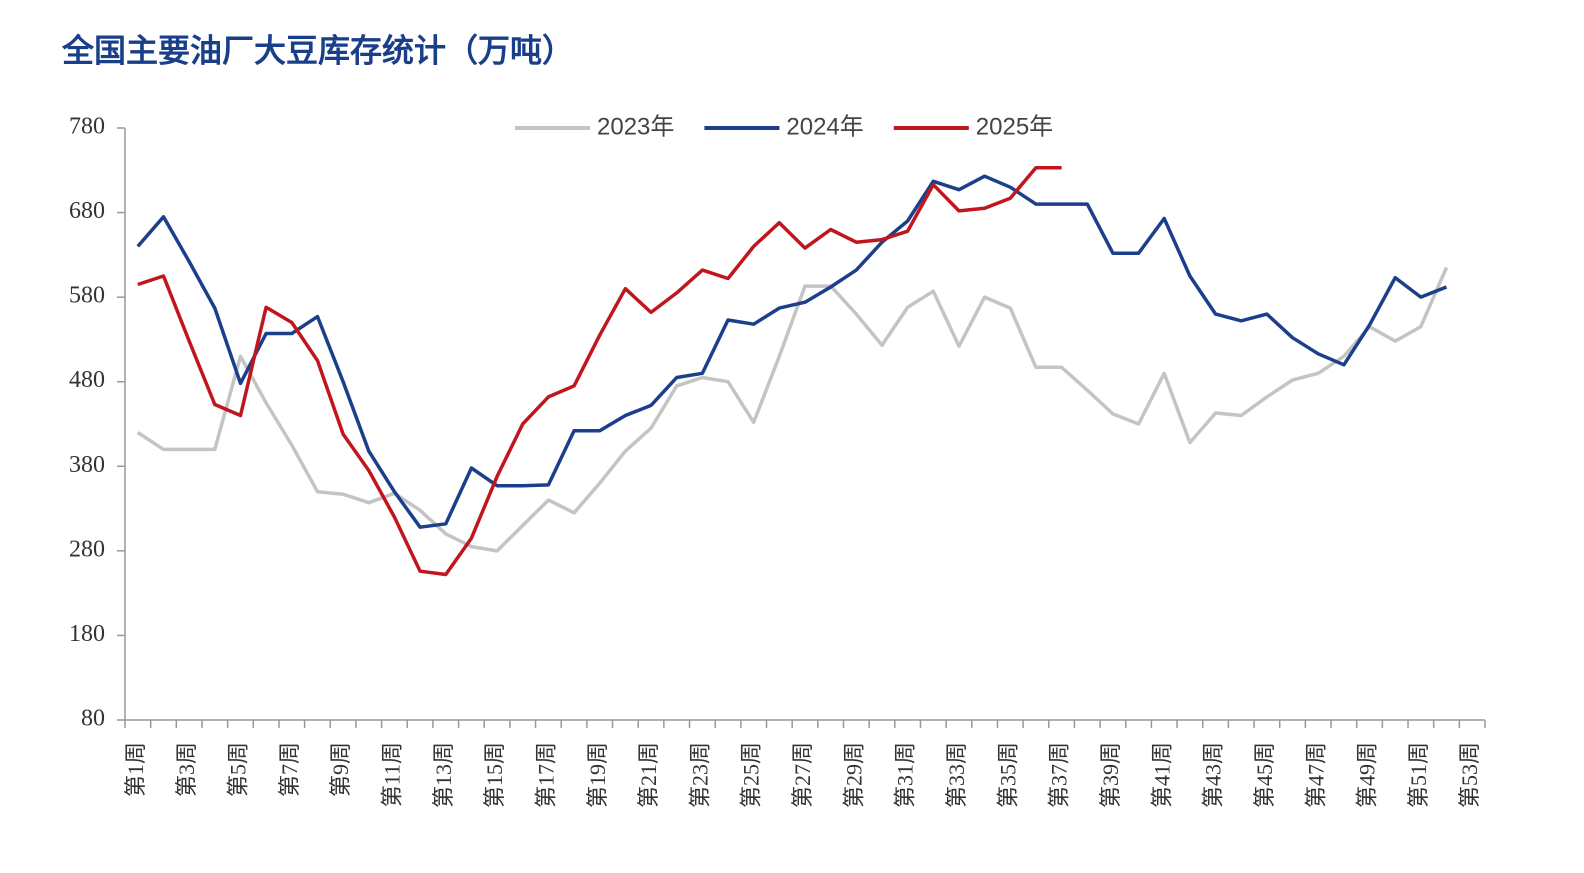  What do you see at coordinates (93, 719) in the screenshot?
I see `y-tick-label: 80` at bounding box center [93, 719].